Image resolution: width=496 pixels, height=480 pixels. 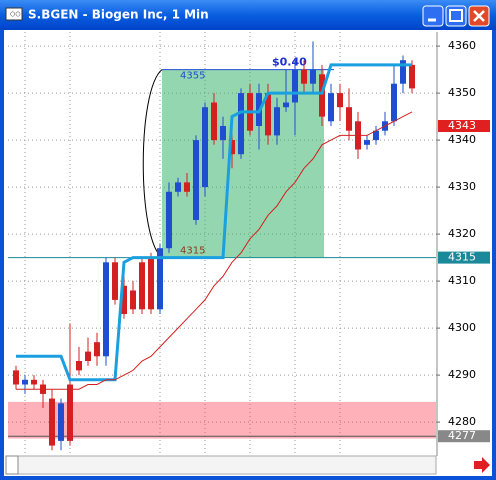 What do you see at coordinates (462, 374) in the screenshot?
I see `y-tick-label: 4290` at bounding box center [462, 374].